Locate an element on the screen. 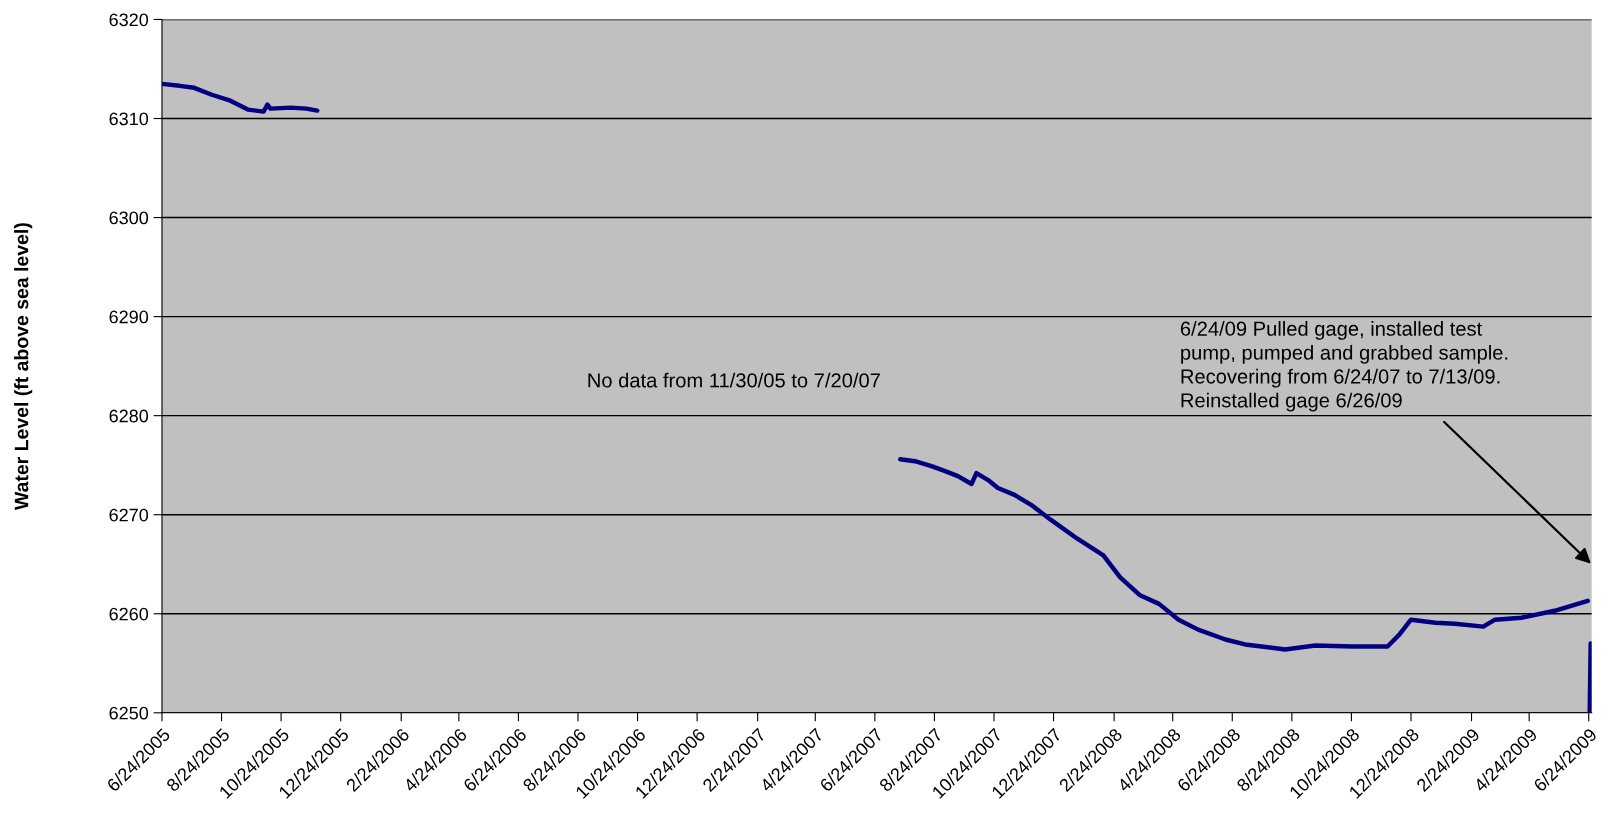 The height and width of the screenshot is (839, 1610). y-tick-label: 6290 is located at coordinates (129, 317).